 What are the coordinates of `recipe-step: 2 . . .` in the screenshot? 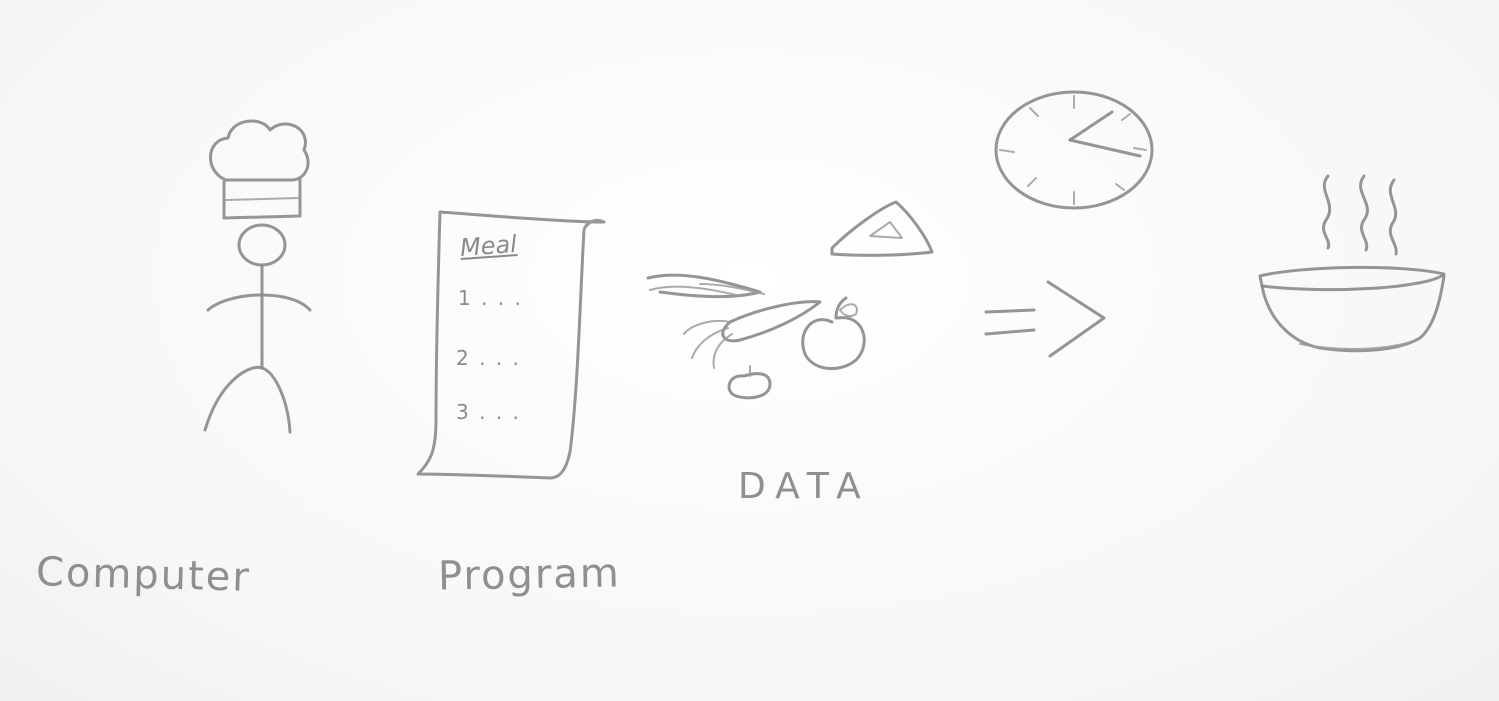 It's located at (488, 358).